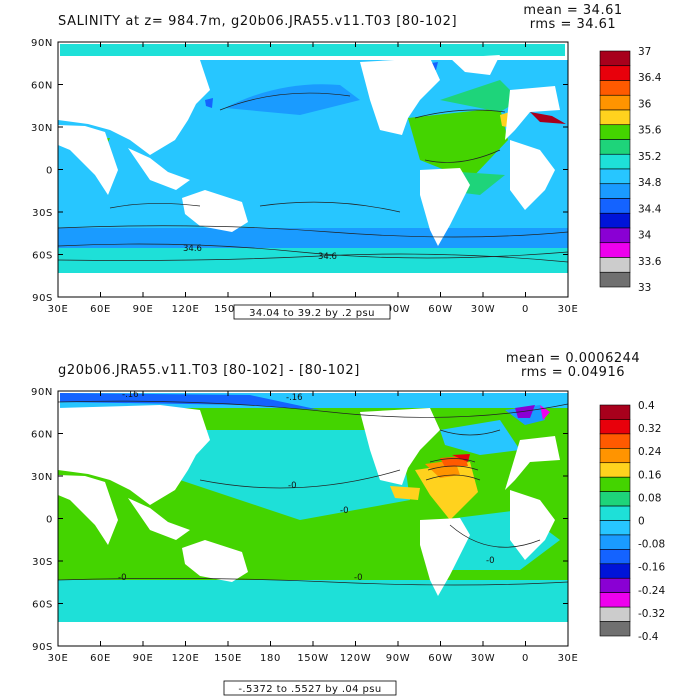 Image resolution: width=700 pixels, height=700 pixels. I want to click on panel1-colorbar: 37 36.4 36 35.6 35.2 34.8 34.4 34 33.6 33, so click(630, 170).